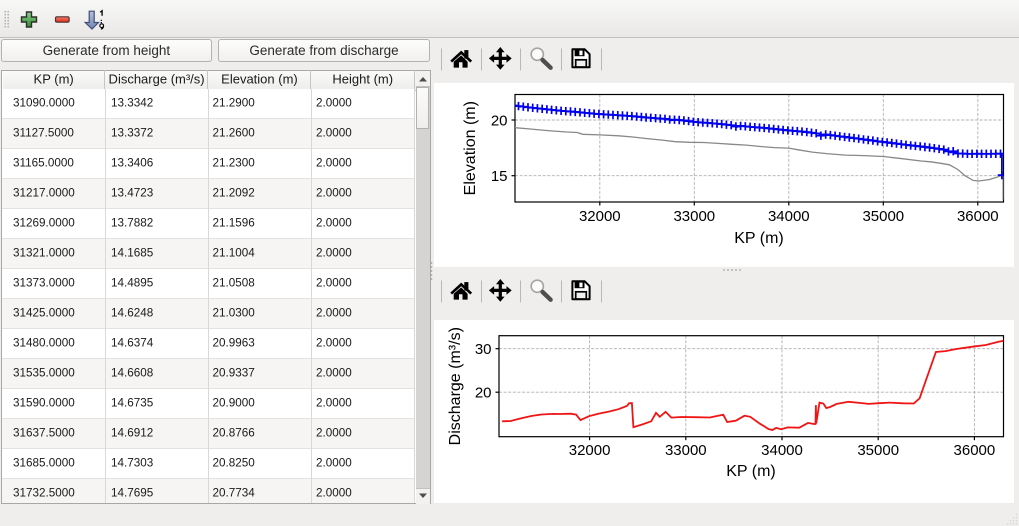 Image resolution: width=1019 pixels, height=526 pixels. I want to click on svg-text: Elevation (m), so click(470, 148).